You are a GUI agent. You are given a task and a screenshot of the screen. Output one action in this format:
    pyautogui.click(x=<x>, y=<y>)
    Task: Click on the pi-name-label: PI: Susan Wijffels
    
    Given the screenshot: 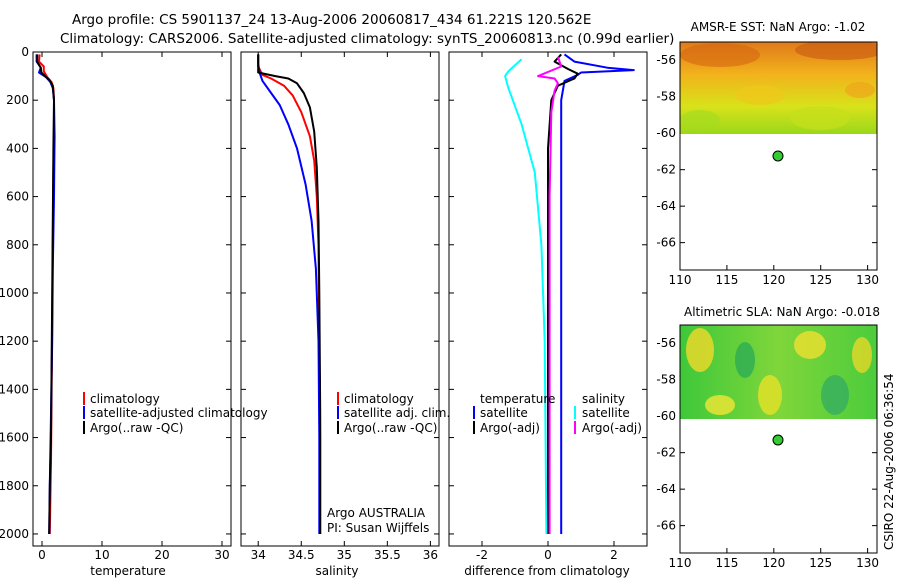 What is the action you would take?
    pyautogui.click(x=378, y=528)
    